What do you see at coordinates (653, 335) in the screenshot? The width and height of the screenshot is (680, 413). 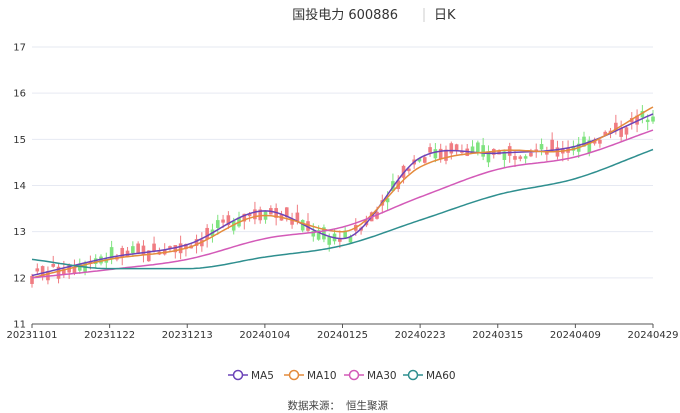 I see `x-tick-label: 20240429` at bounding box center [653, 335].